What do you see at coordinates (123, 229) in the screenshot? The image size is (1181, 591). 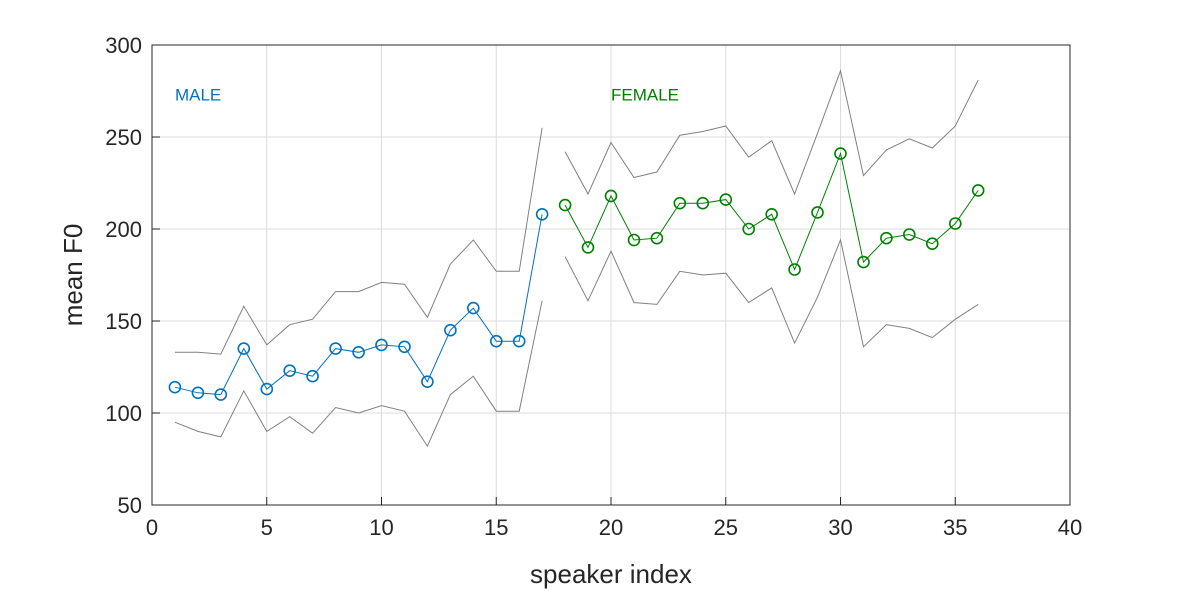 I see `y-tick-label: 200` at bounding box center [123, 229].